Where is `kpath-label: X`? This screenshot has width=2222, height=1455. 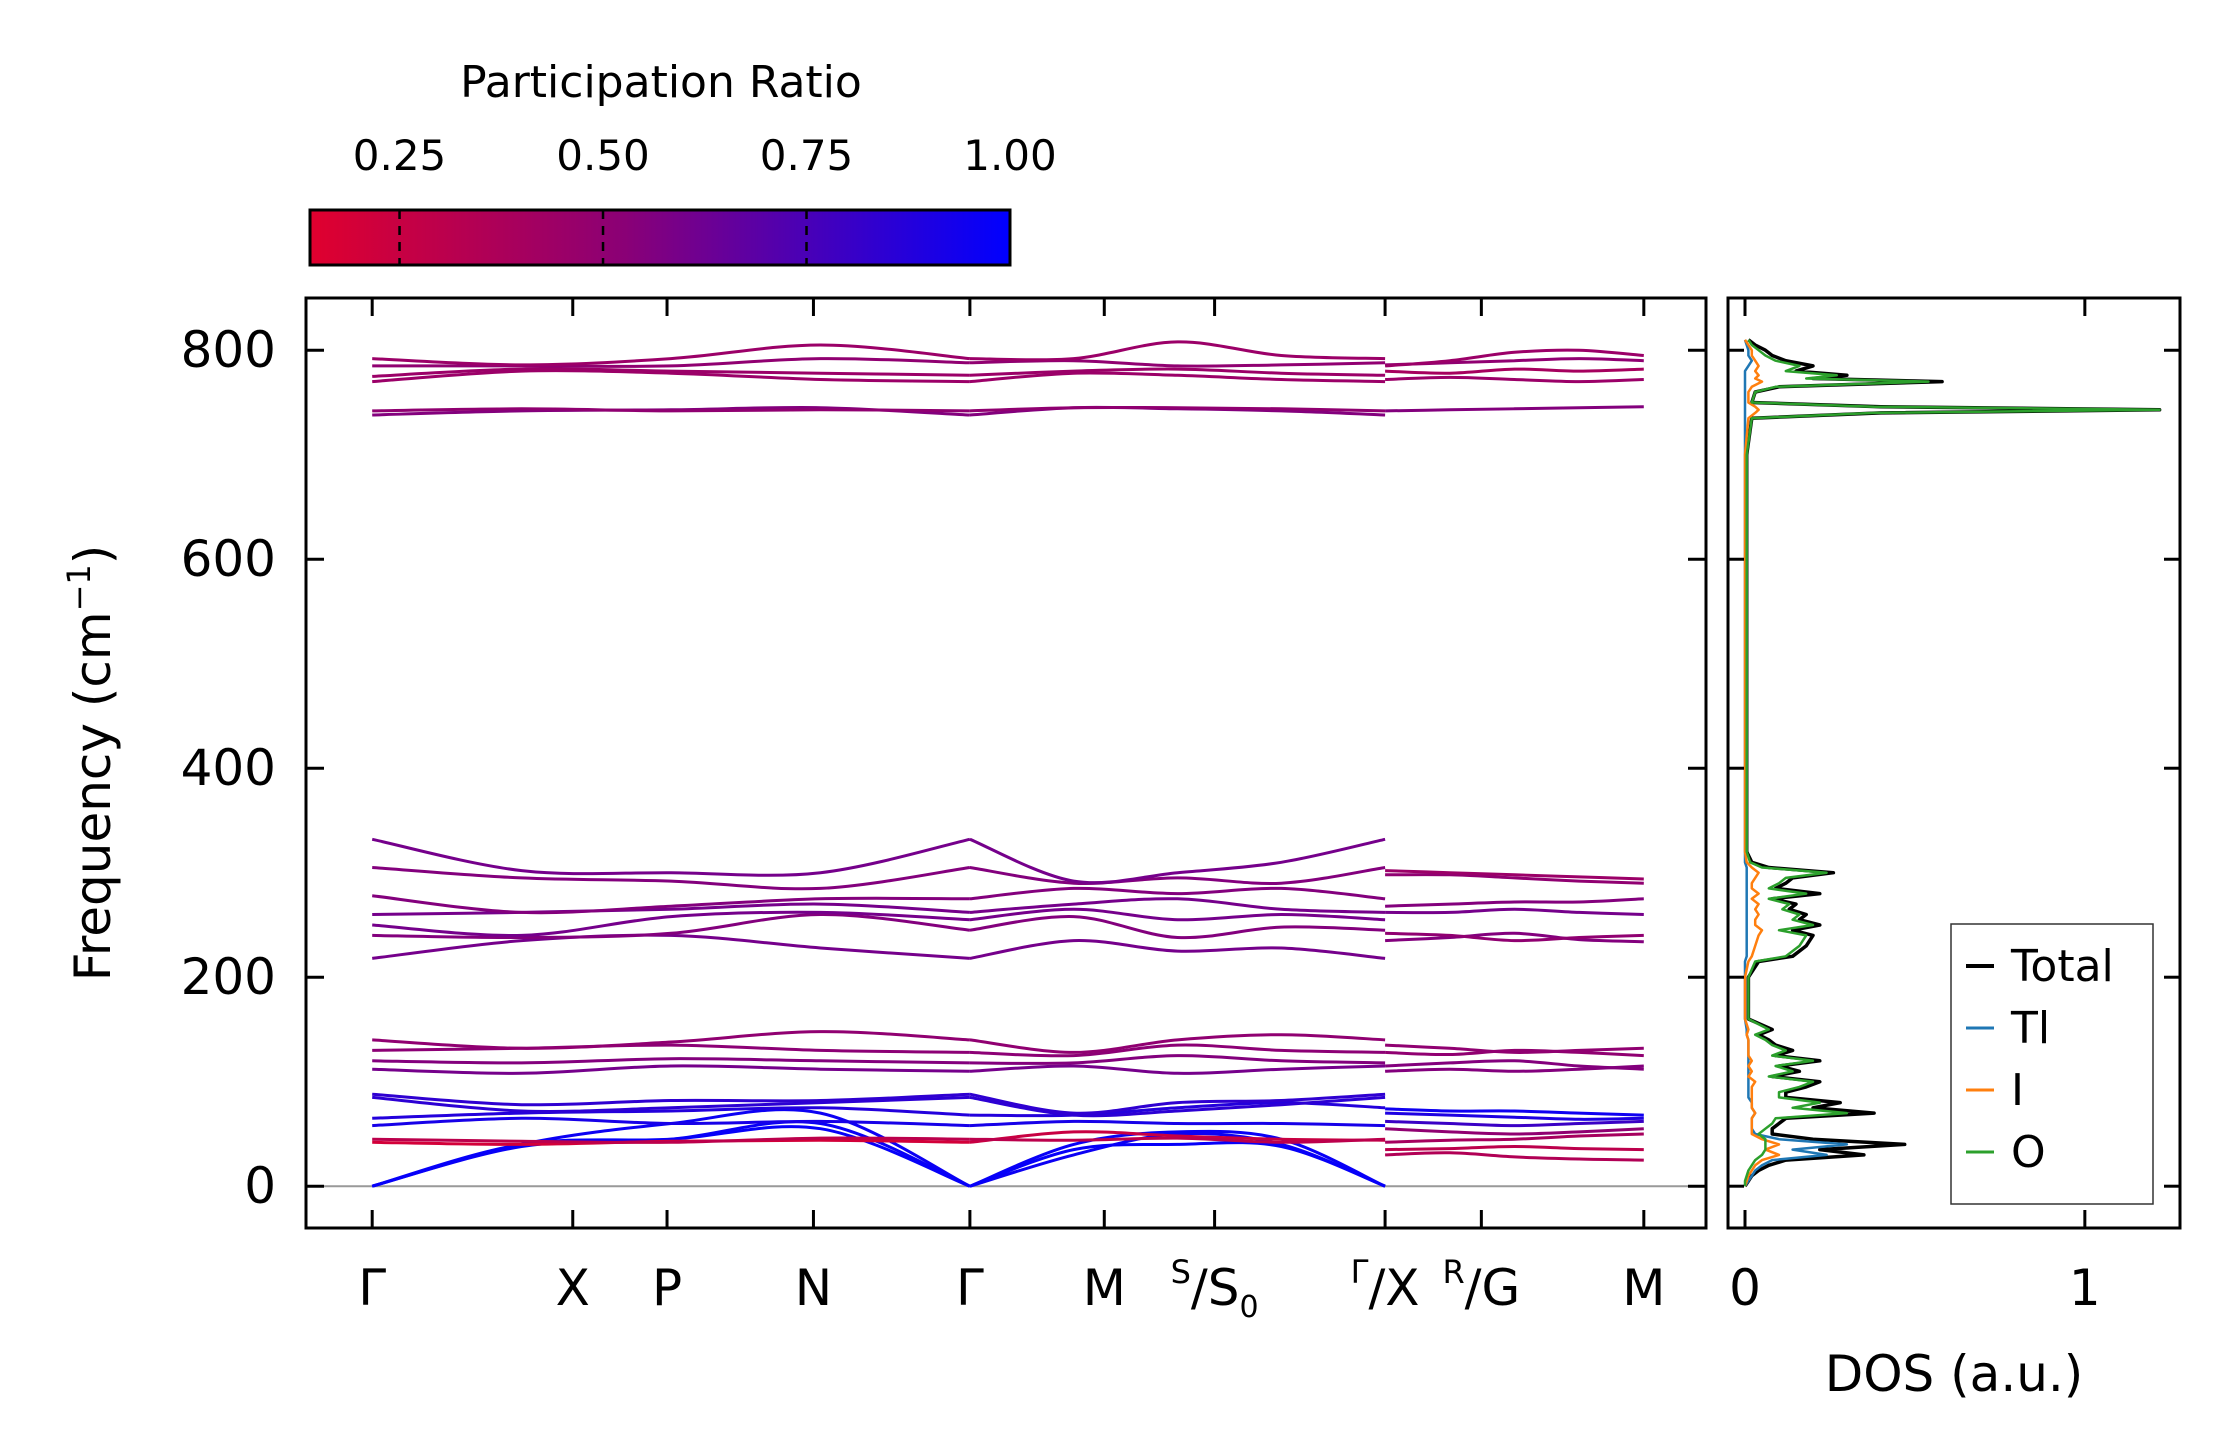 kpath-label: X is located at coordinates (573, 1288).